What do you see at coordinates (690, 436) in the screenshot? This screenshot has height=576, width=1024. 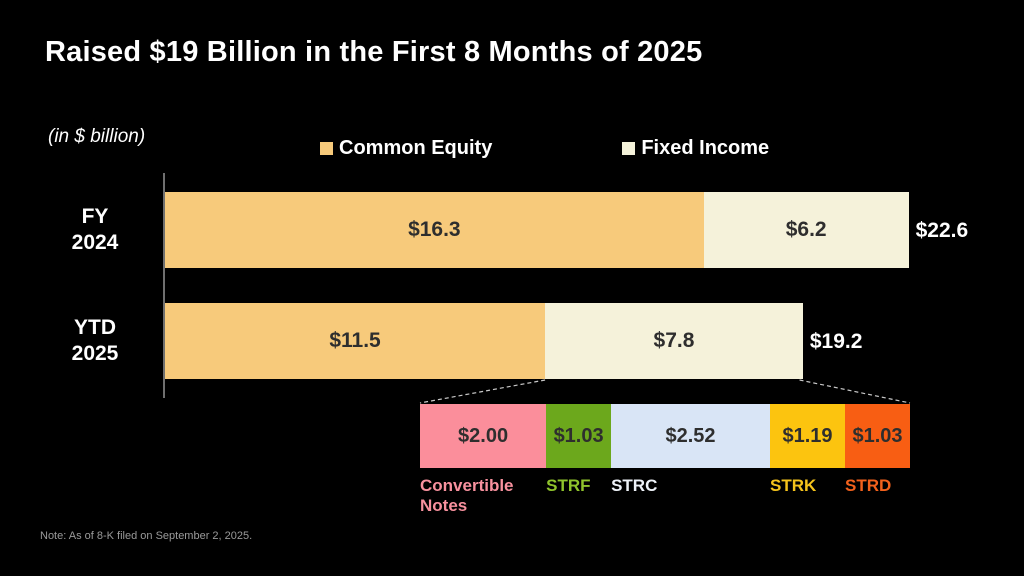 I see `breakdown-segment-2: $2.52` at bounding box center [690, 436].